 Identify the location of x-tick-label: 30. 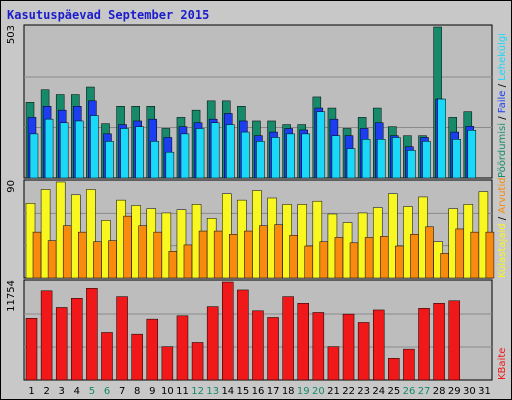
(469, 391).